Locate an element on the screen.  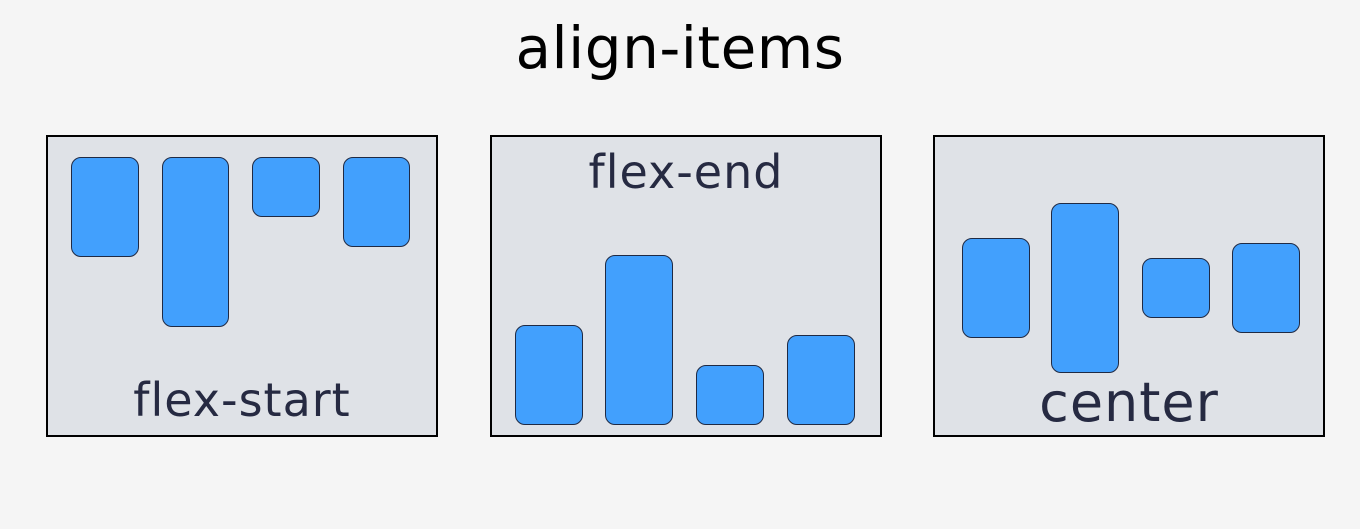
panel-label: flex-end is located at coordinates (686, 172).